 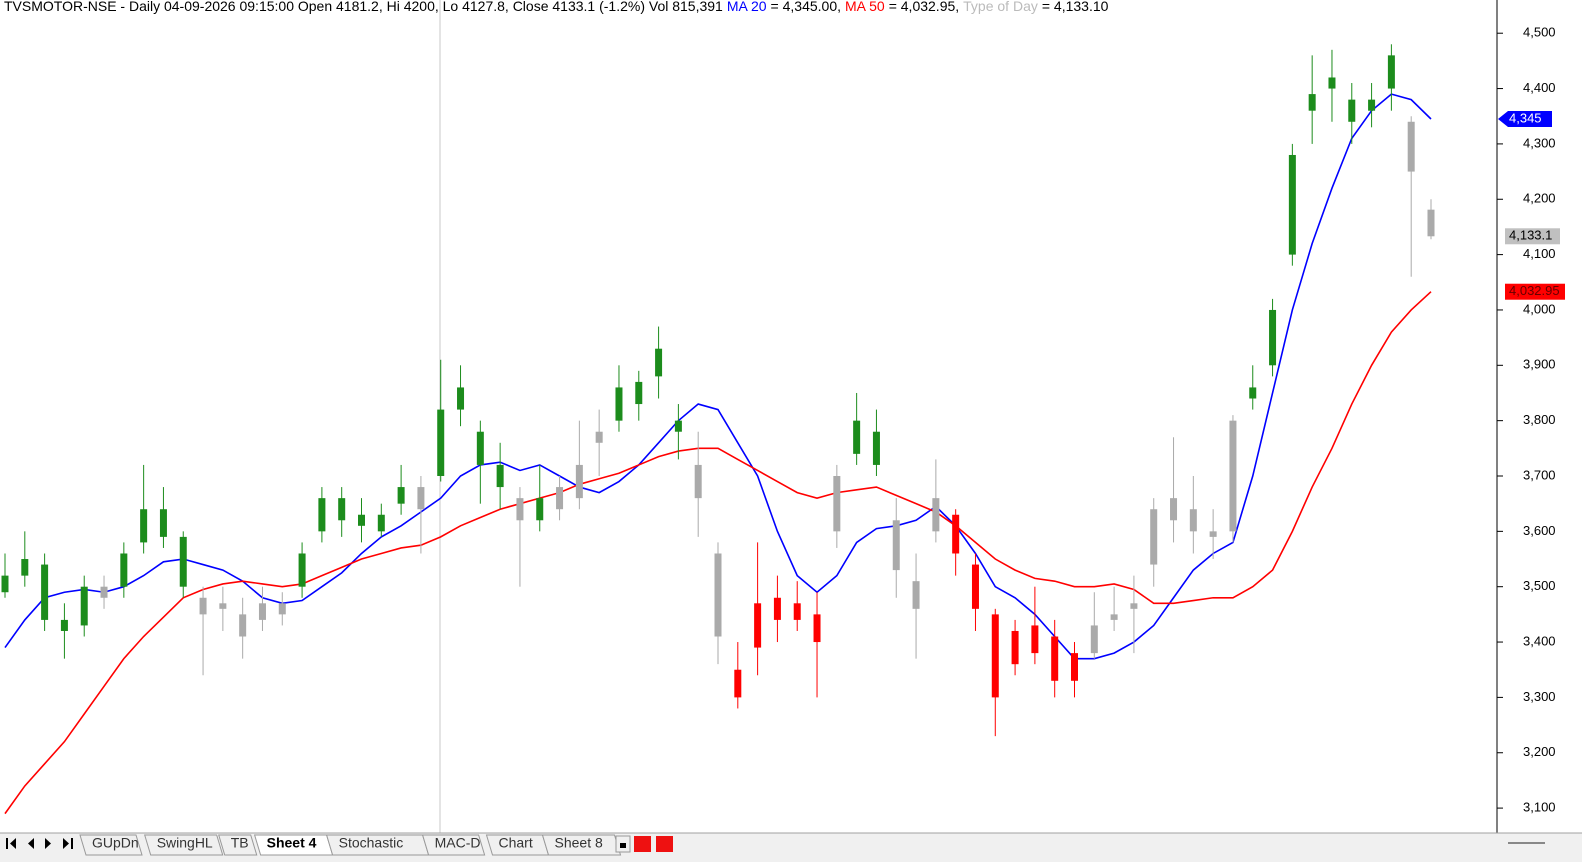 What do you see at coordinates (1539, 308) in the screenshot?
I see `y-tick-label: 4,000` at bounding box center [1539, 308].